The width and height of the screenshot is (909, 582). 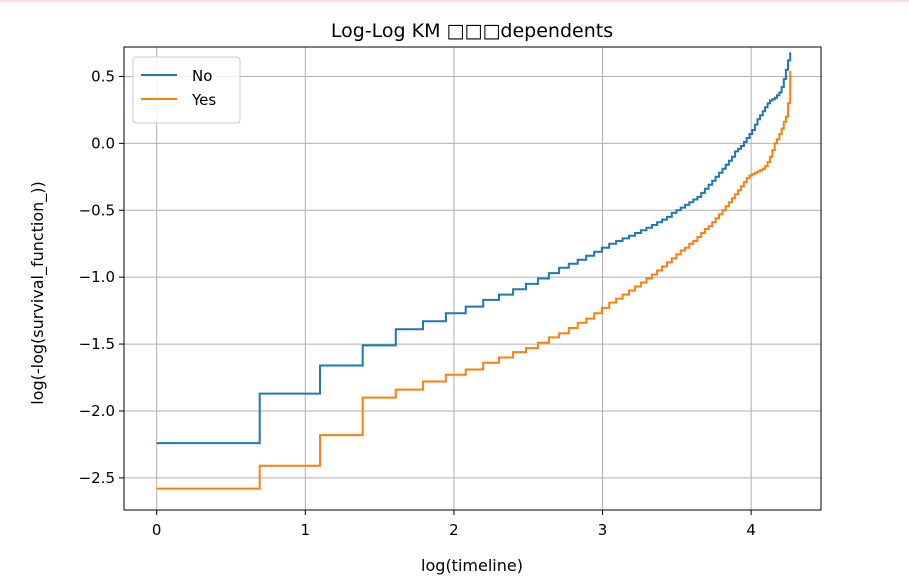 I want to click on legend: No Yes, so click(x=186, y=90).